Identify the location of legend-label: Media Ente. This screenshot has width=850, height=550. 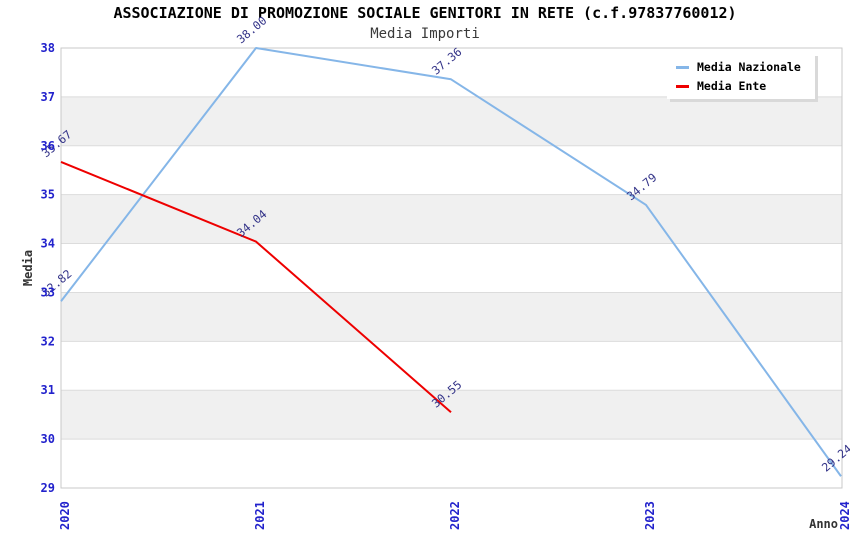
(732, 86).